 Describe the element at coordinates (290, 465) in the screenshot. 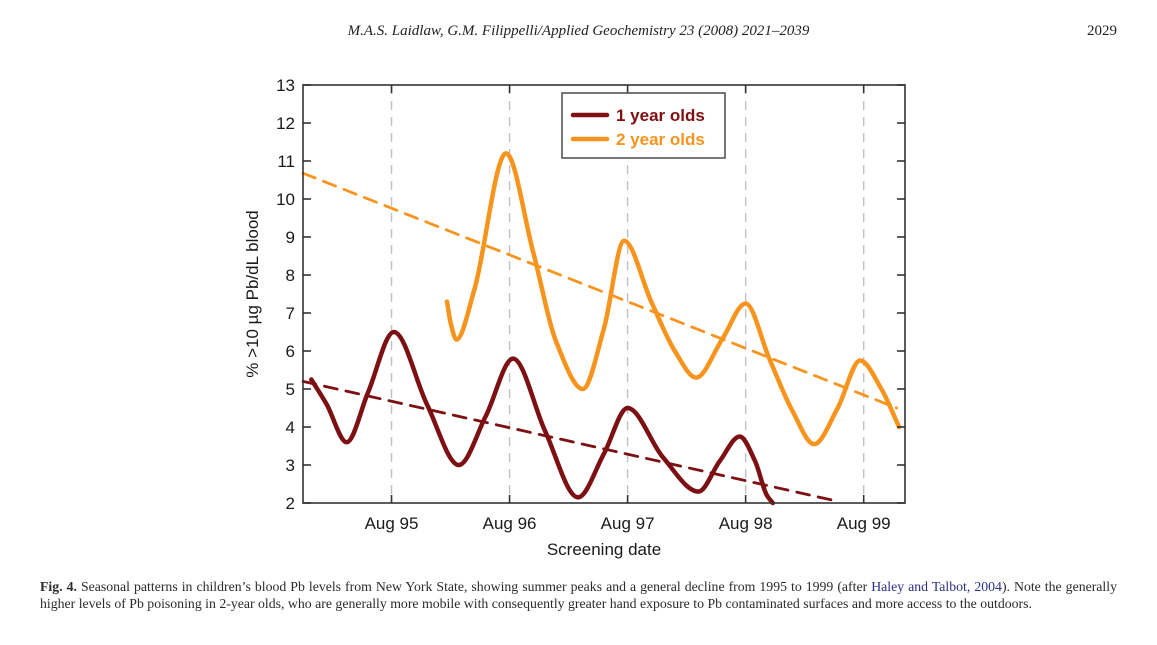

I see `y-tick-label: 3` at that location.